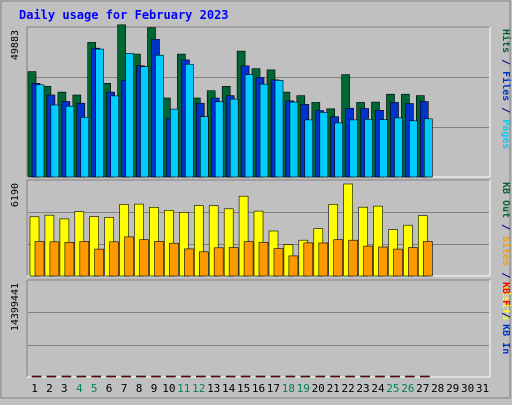 This screenshot has height=405, width=512. I want to click on day-label-16: 16, so click(258, 388).